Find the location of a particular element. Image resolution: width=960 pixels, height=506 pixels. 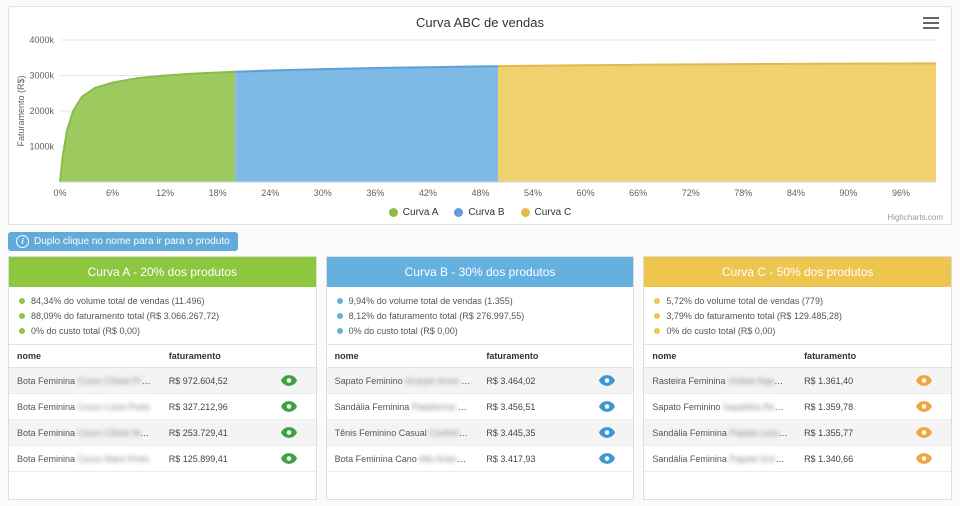

product-name-blurred: Couro Alara Preto is located at coordinates (113, 458).